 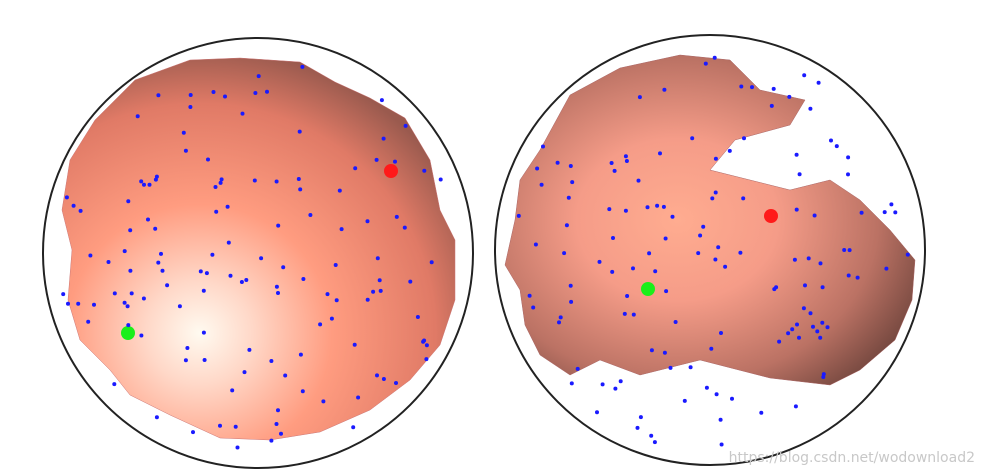 What do you see at coordinates (128, 333) in the screenshot?
I see `green-marker` at bounding box center [128, 333].